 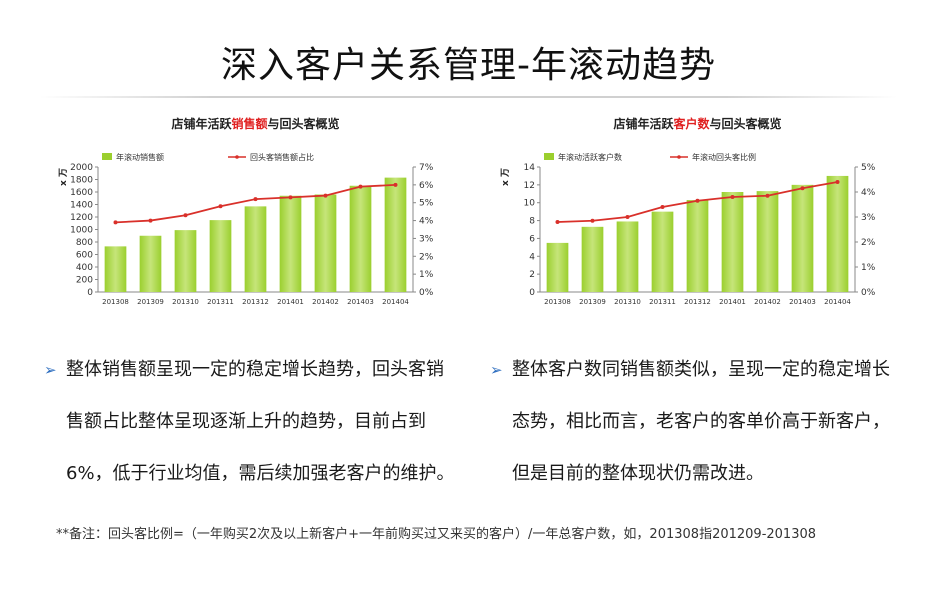 I want to click on title-divider, so click(x=468, y=97).